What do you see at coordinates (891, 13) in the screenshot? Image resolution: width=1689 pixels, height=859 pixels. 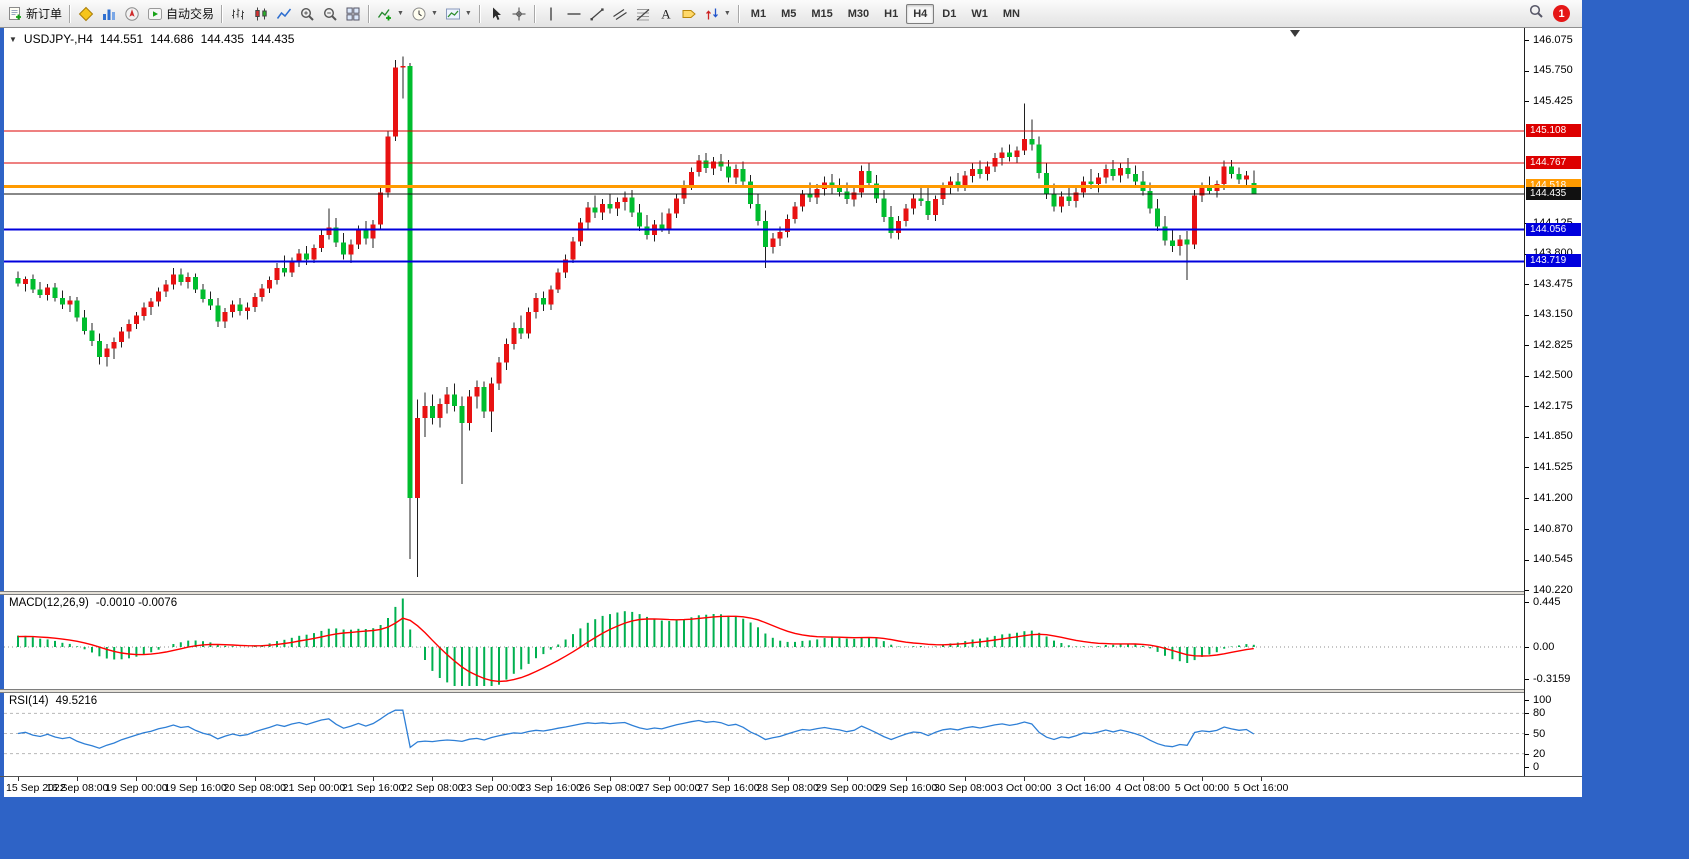 I see `timeframe-h1: H1` at bounding box center [891, 13].